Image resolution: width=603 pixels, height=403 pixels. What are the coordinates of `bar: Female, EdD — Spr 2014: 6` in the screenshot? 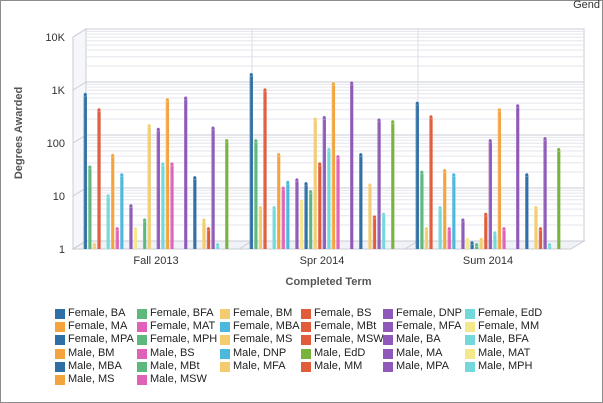 It's located at (274, 227).